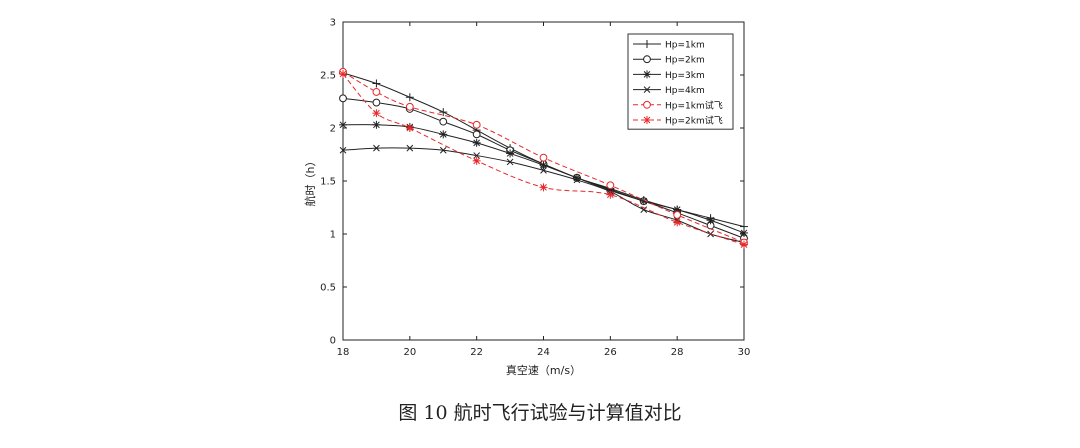  What do you see at coordinates (328, 76) in the screenshot?
I see `y-tick-label: 2.5` at bounding box center [328, 76].